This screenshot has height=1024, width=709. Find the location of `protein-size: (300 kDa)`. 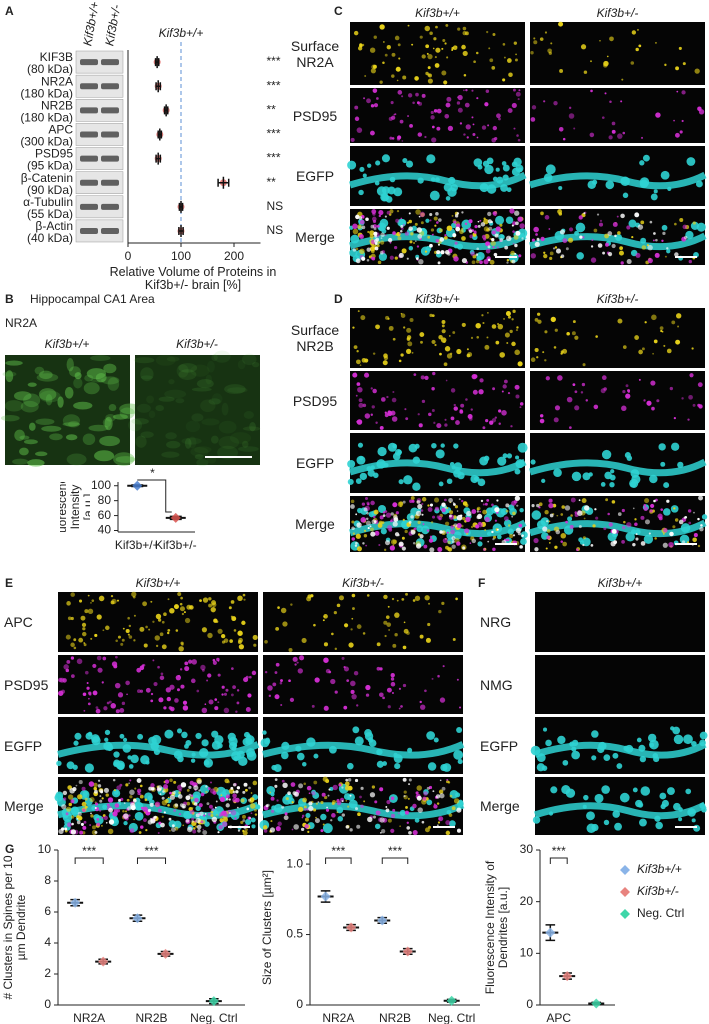

protein-size: (300 kDa) is located at coordinates (46, 142).